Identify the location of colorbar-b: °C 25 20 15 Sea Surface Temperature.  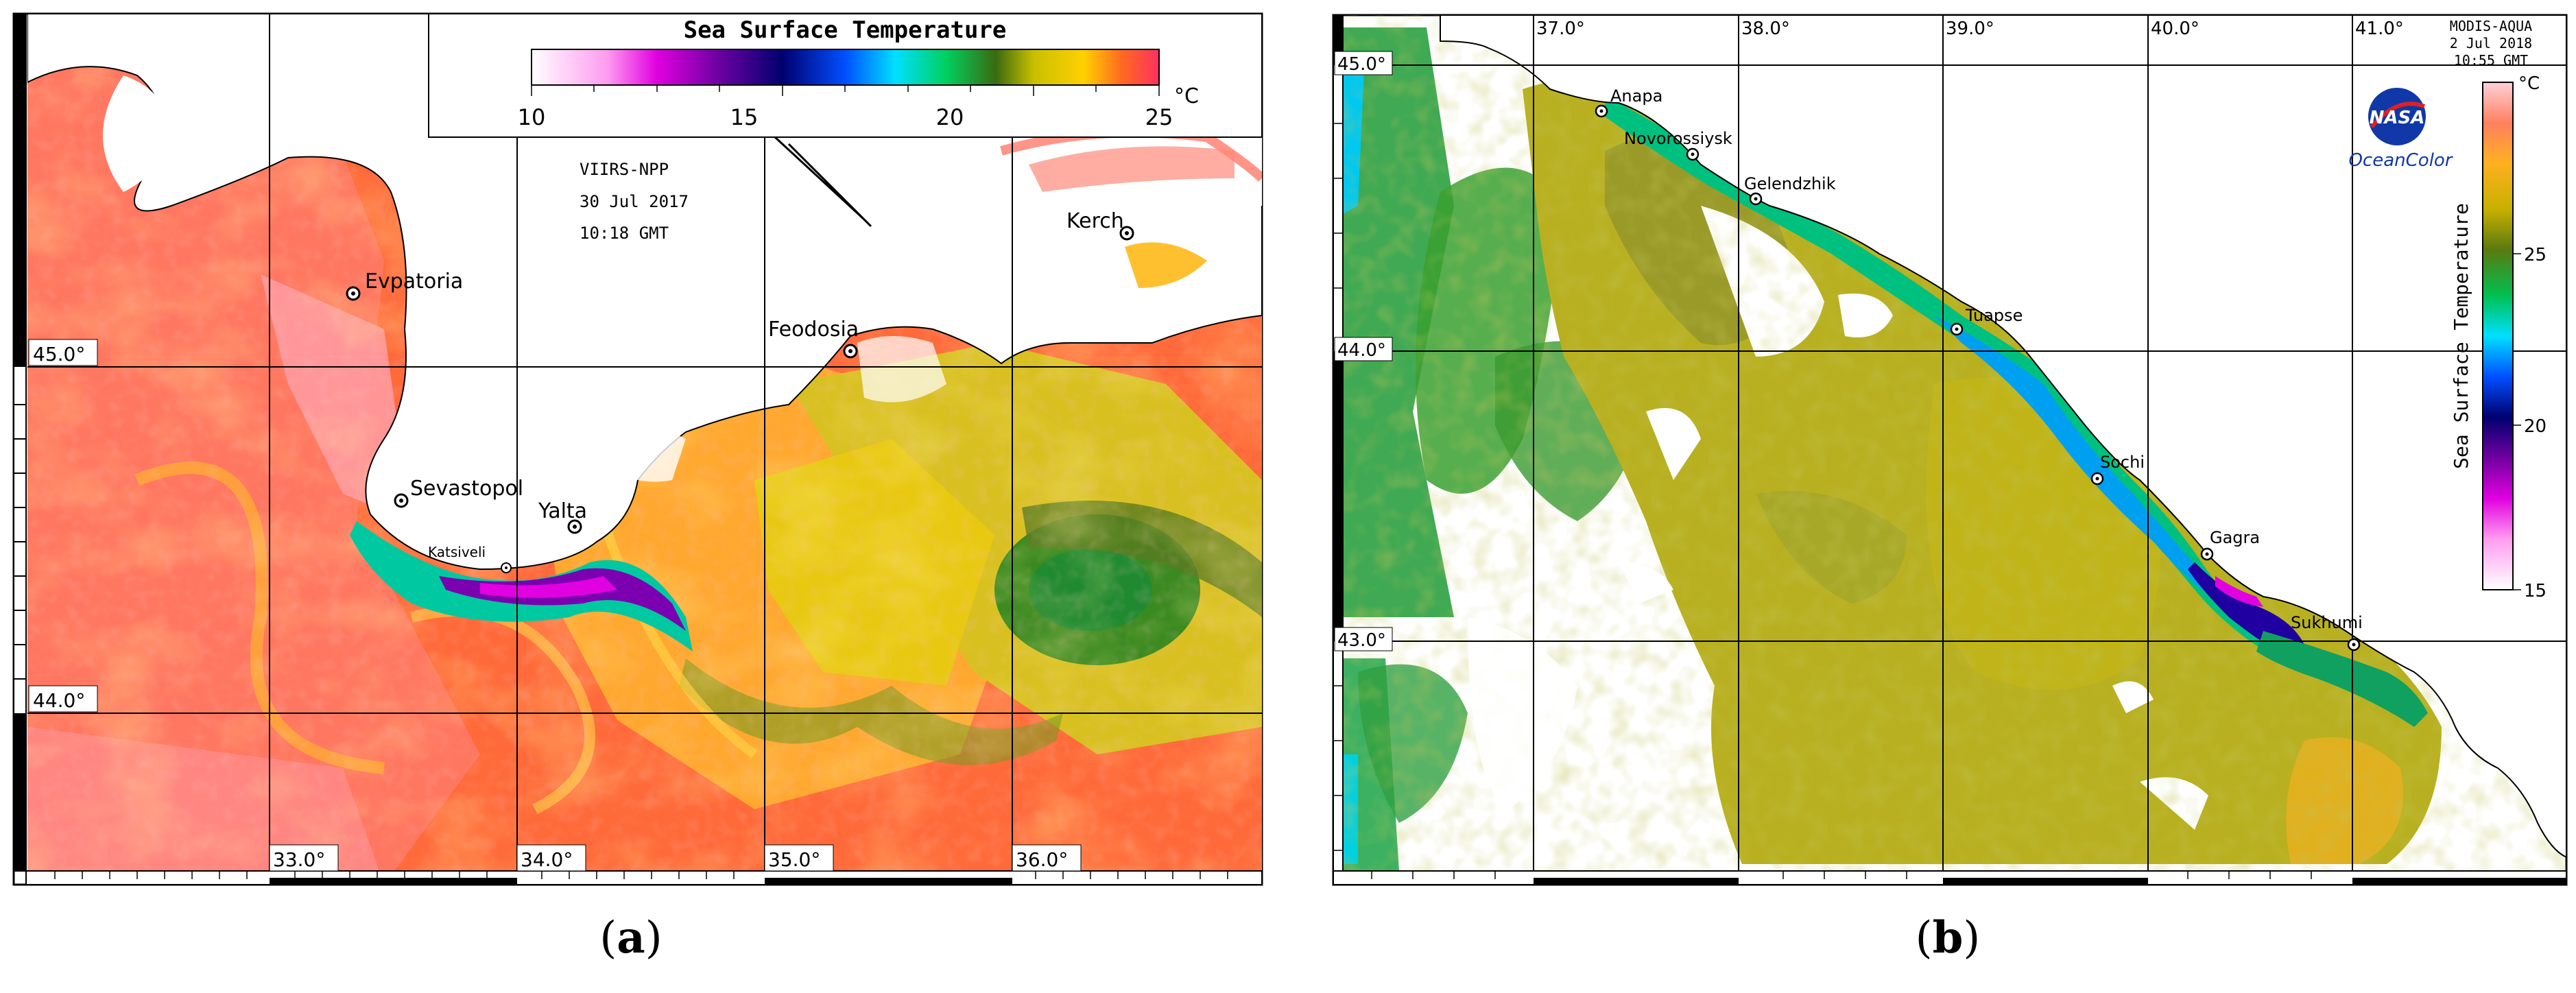
(2498, 337).